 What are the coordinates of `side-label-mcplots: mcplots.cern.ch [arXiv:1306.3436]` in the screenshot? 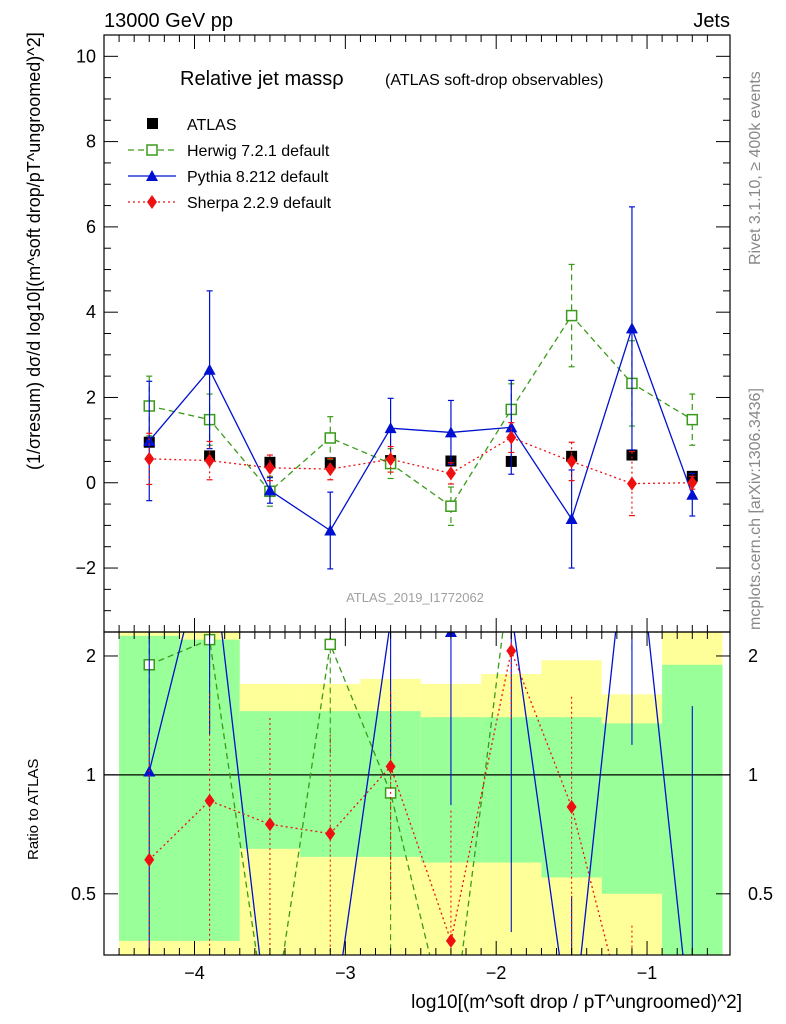 It's located at (755, 509).